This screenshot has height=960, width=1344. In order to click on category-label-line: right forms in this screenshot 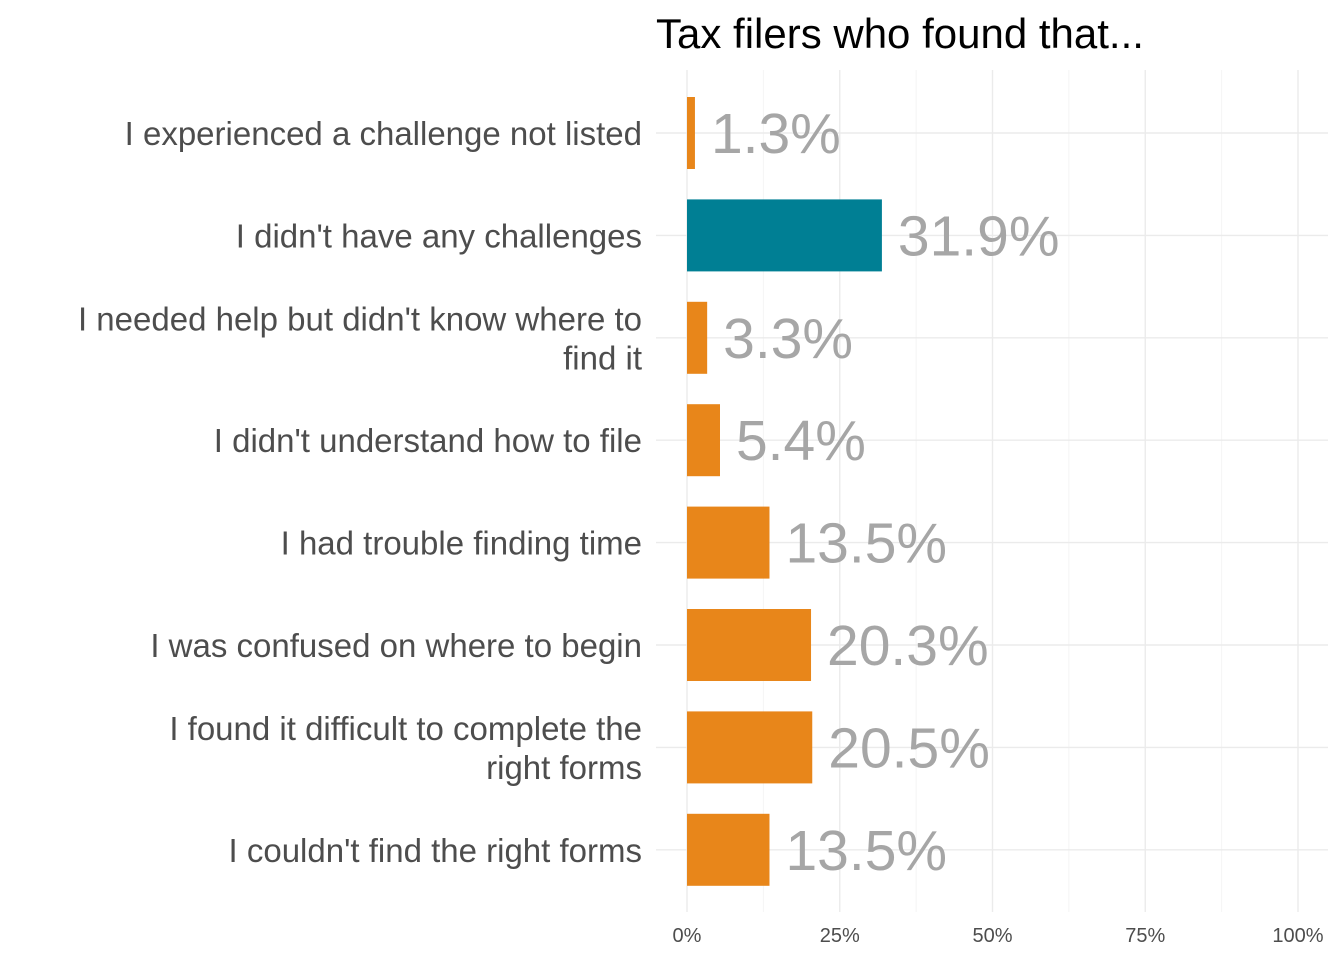, I will do `click(564, 767)`.